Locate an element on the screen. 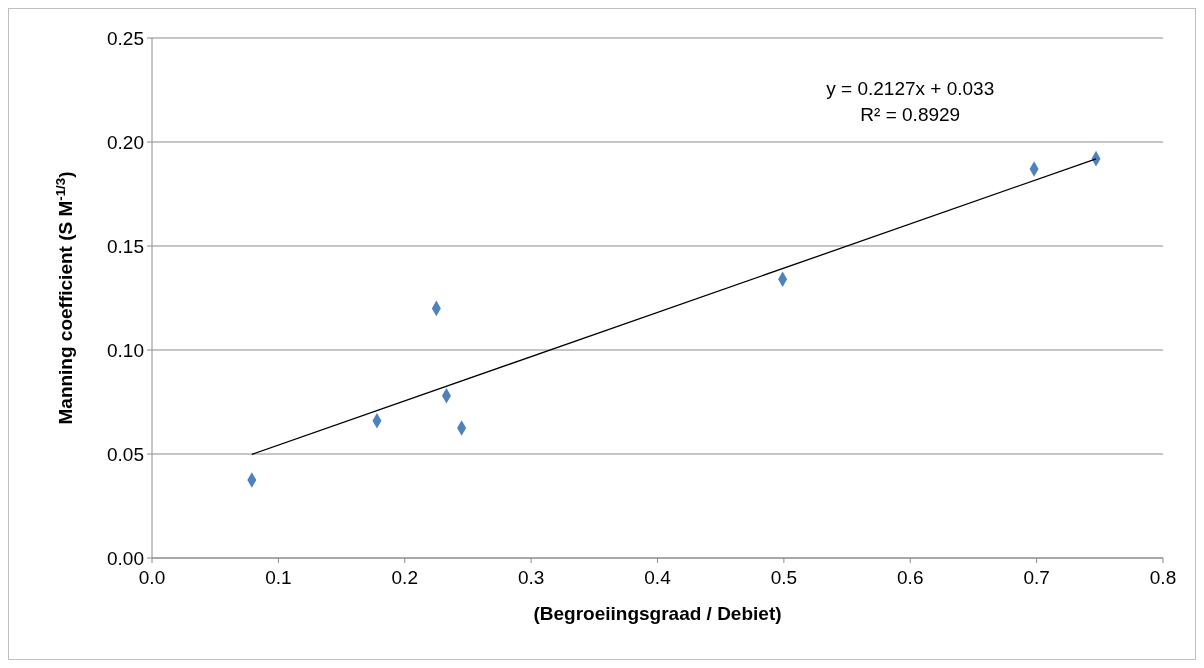 Image resolution: width=1204 pixels, height=668 pixels. y-tick-label: 0.10 is located at coordinates (125, 350).